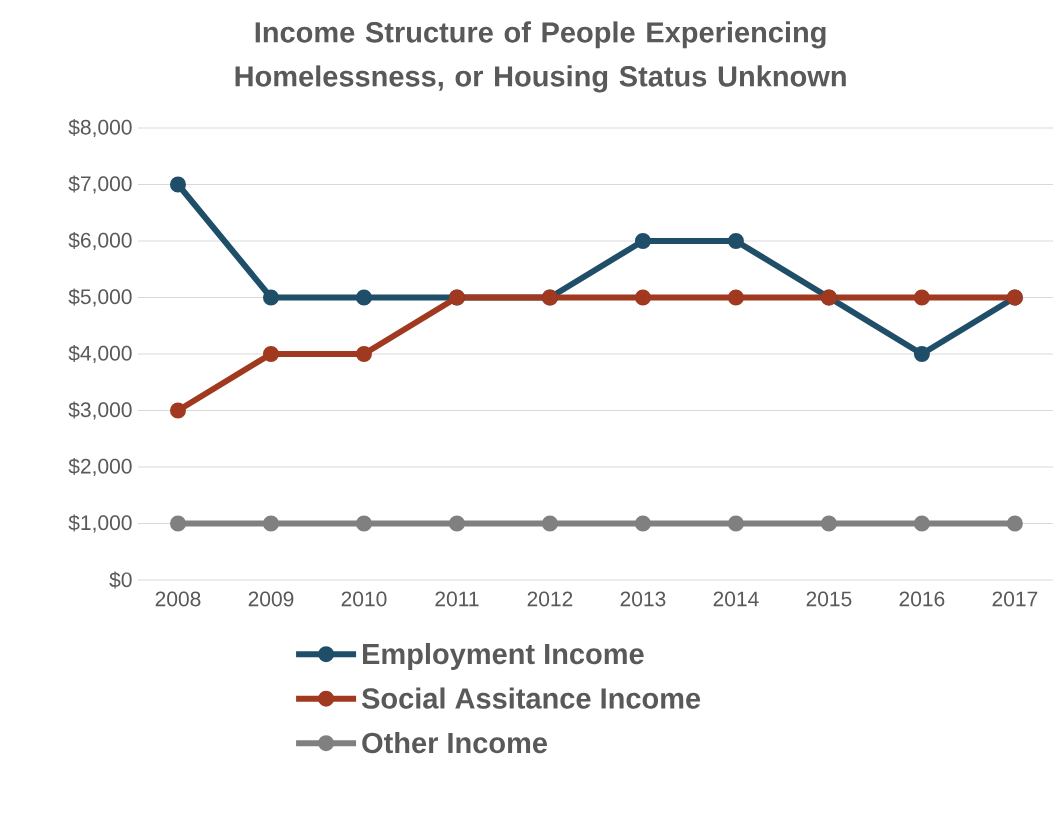 Image resolution: width=1053 pixels, height=822 pixels. What do you see at coordinates (100, 297) in the screenshot?
I see `y-tick-label: $5,000` at bounding box center [100, 297].